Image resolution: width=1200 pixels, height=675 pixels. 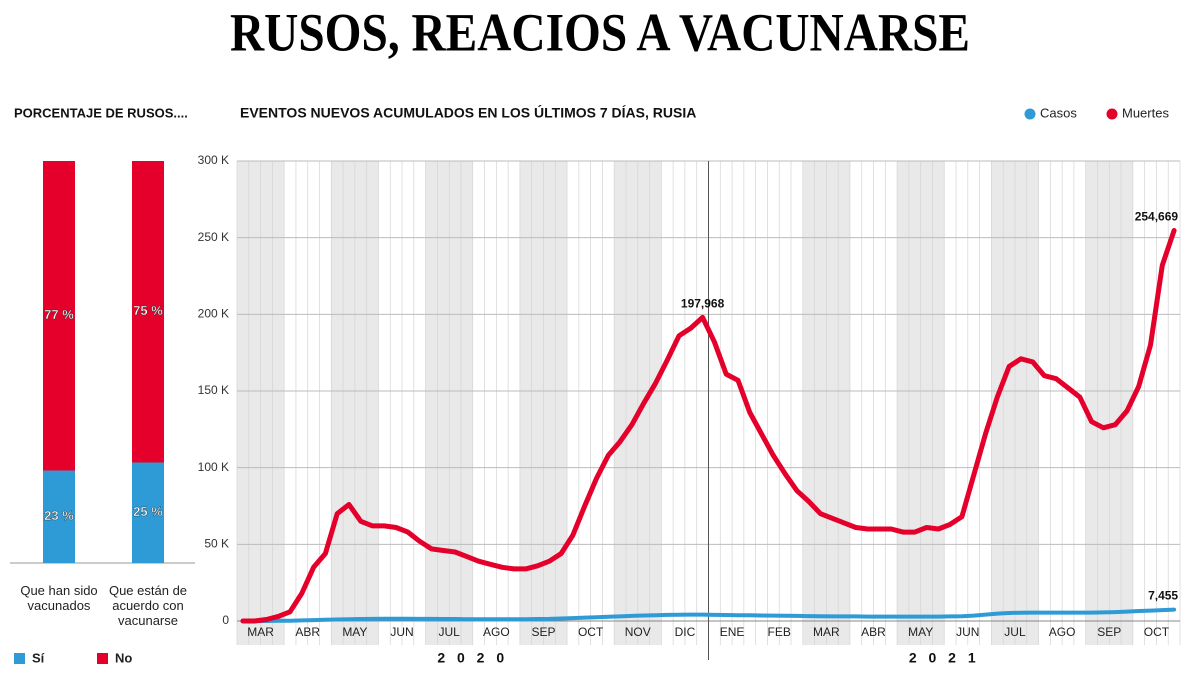 What do you see at coordinates (59, 598) in the screenshot?
I see `x-category-label: Que han sido vacunados` at bounding box center [59, 598].